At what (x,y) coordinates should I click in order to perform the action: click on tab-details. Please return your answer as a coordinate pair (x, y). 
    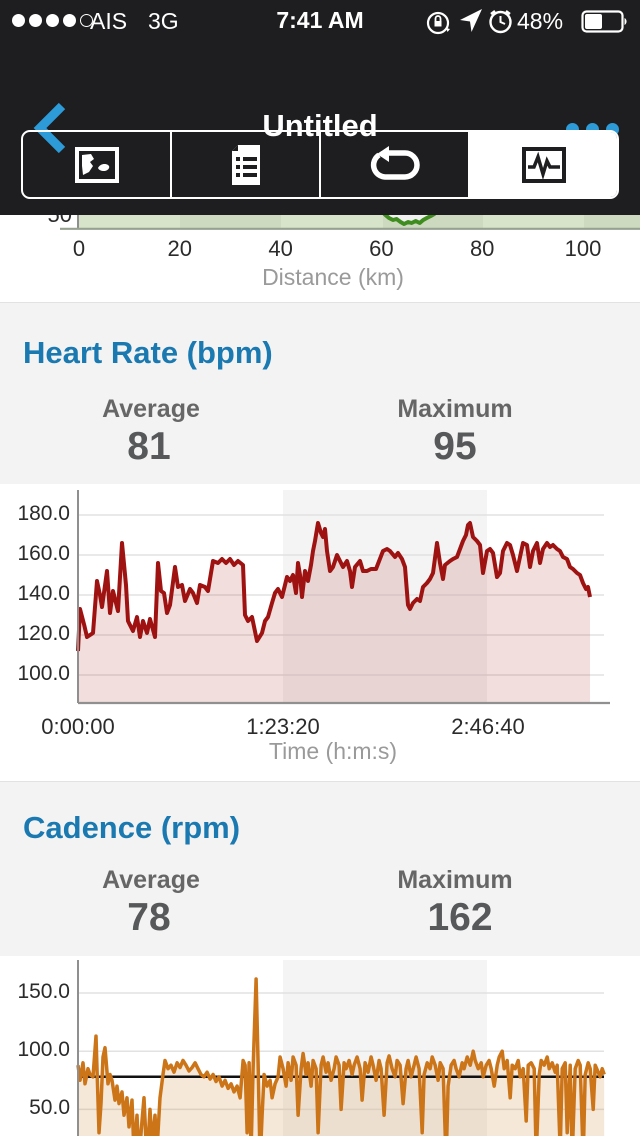
    Looking at the image, I should click on (246, 164).